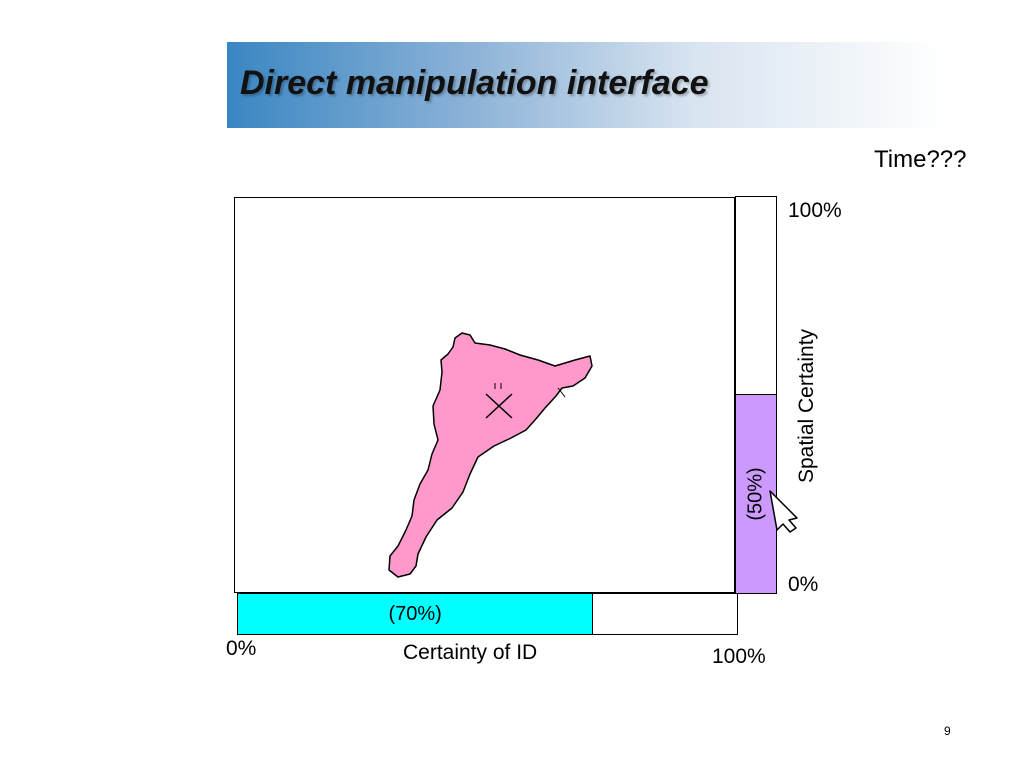  What do you see at coordinates (756, 493) in the screenshot?
I see `spatial-certainty-fill: (50%)` at bounding box center [756, 493].